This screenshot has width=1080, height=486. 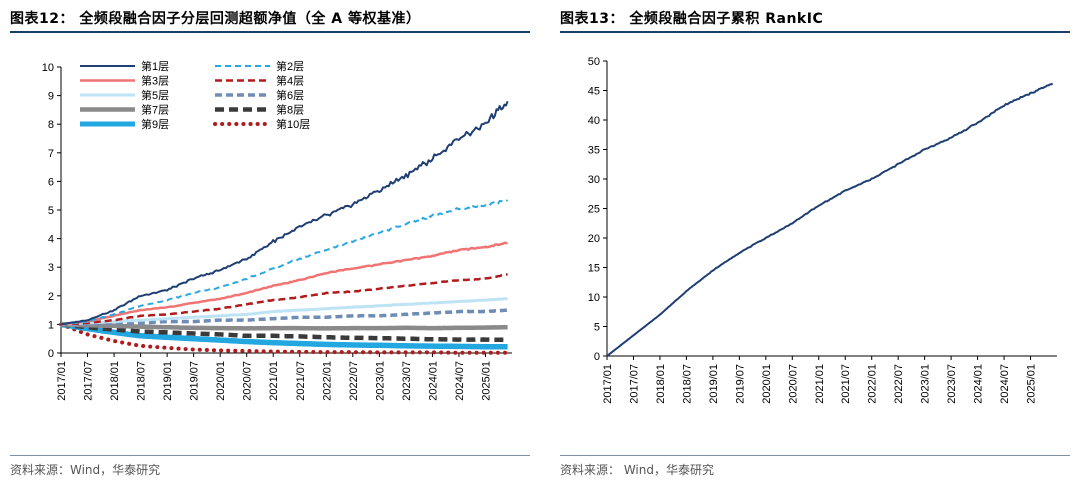 I want to click on legend-label-layer-10: 第10层, so click(x=293, y=124).